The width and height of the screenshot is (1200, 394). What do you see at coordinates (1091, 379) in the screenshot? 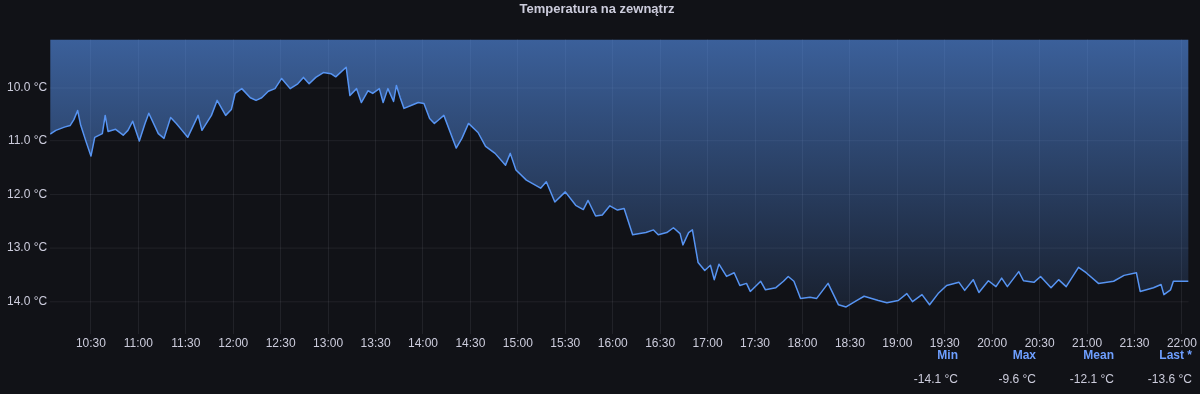
I see `text: -12.1 °C` at bounding box center [1091, 379].